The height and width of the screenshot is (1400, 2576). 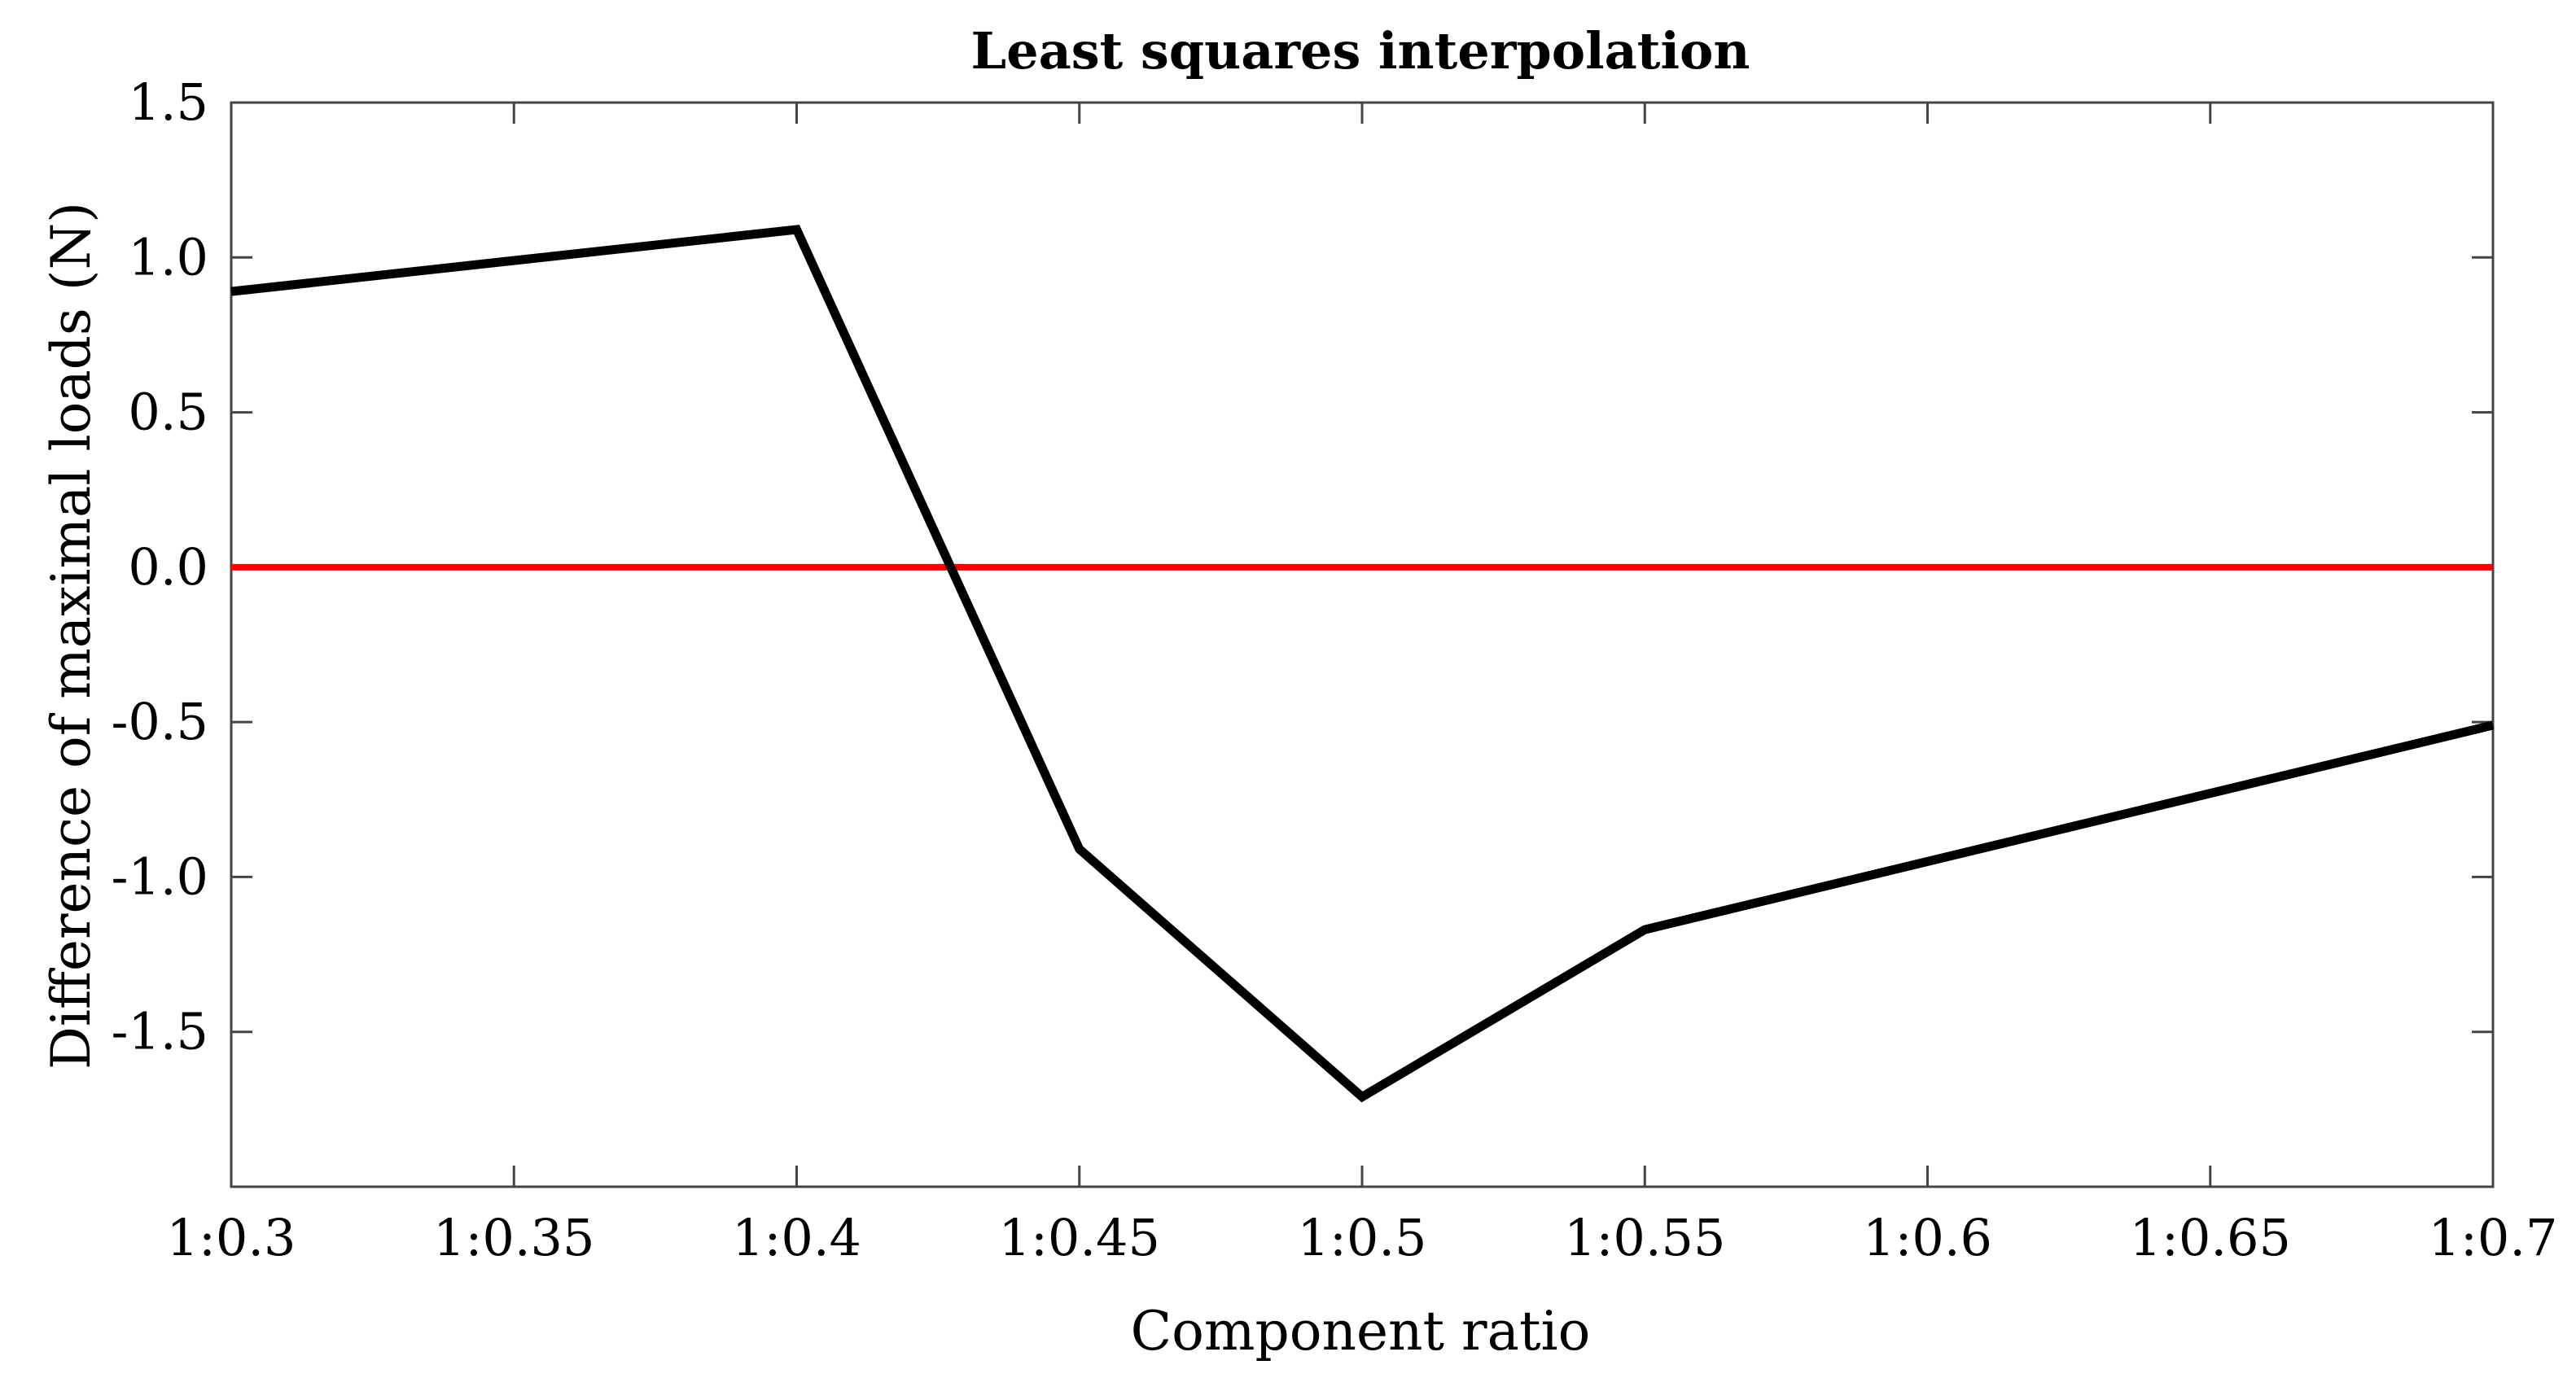 I want to click on y-tick-label: 1.0, so click(x=168, y=257).